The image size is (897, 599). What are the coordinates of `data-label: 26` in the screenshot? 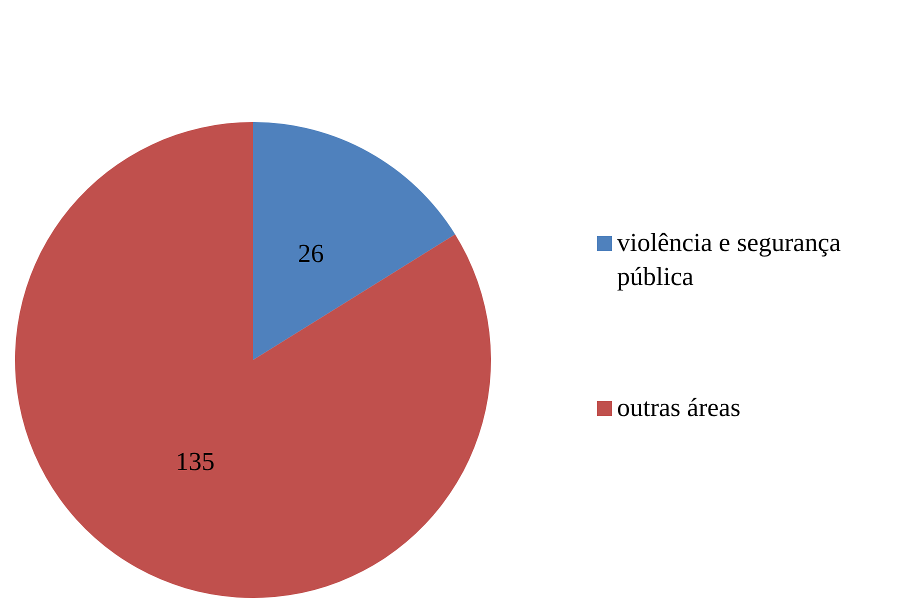 It's located at (311, 253).